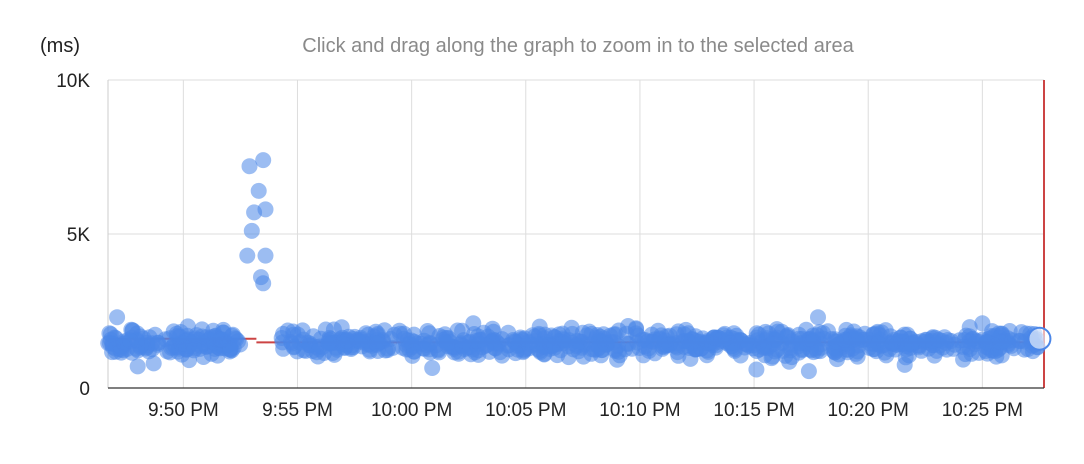  I want to click on x-tick-label: 10:10 PM, so click(639, 410).